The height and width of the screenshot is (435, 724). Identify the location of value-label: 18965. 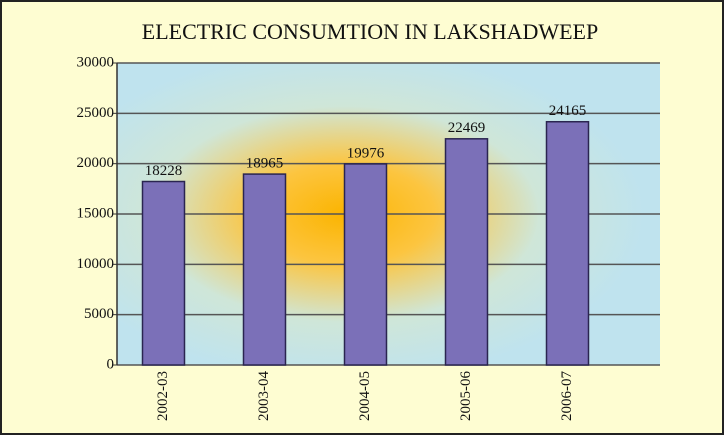
(265, 164).